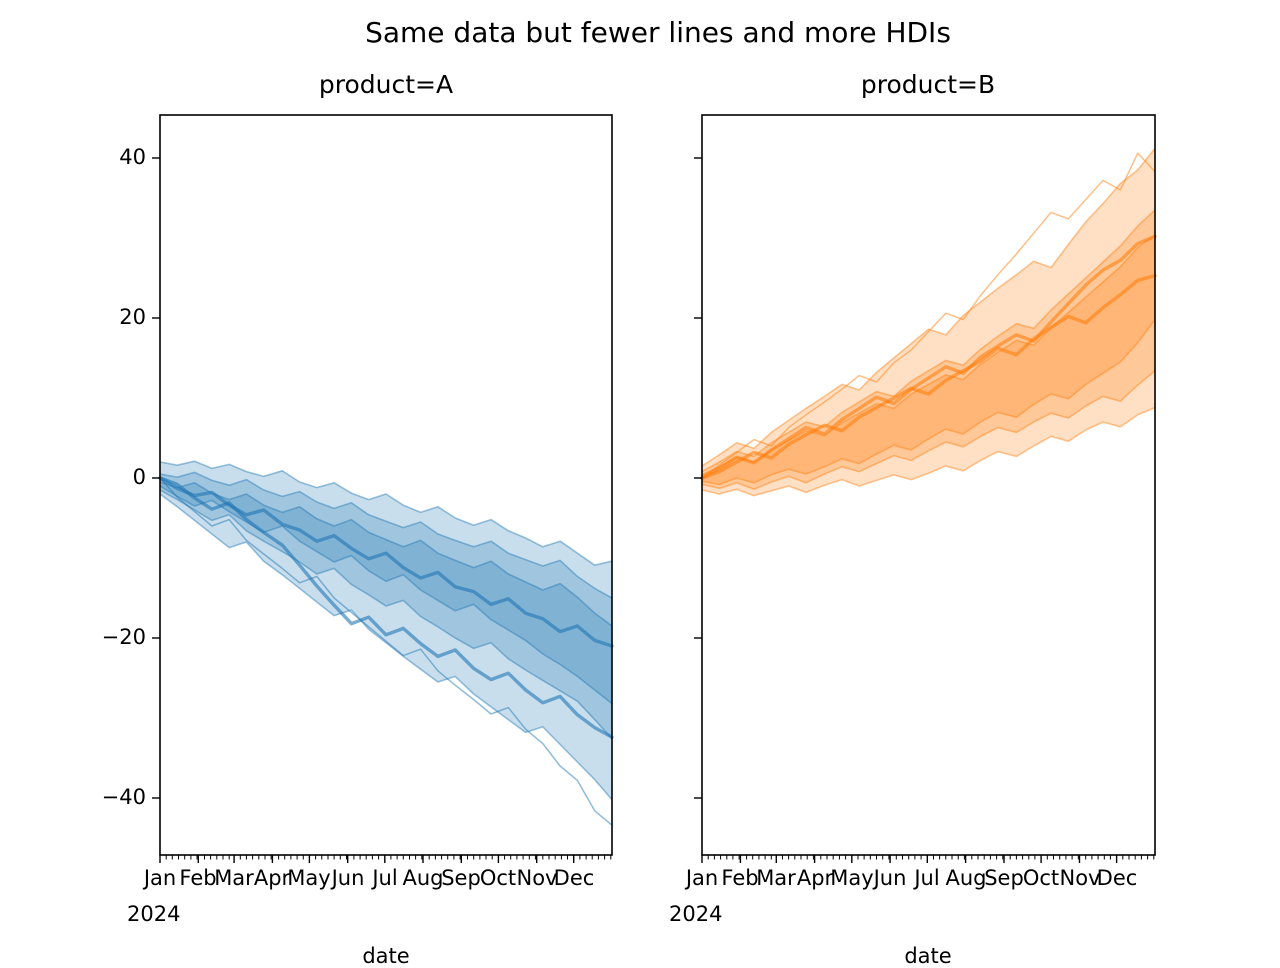 The width and height of the screenshot is (1280, 968). What do you see at coordinates (123, 797) in the screenshot?
I see `y-tick-label: −40` at bounding box center [123, 797].